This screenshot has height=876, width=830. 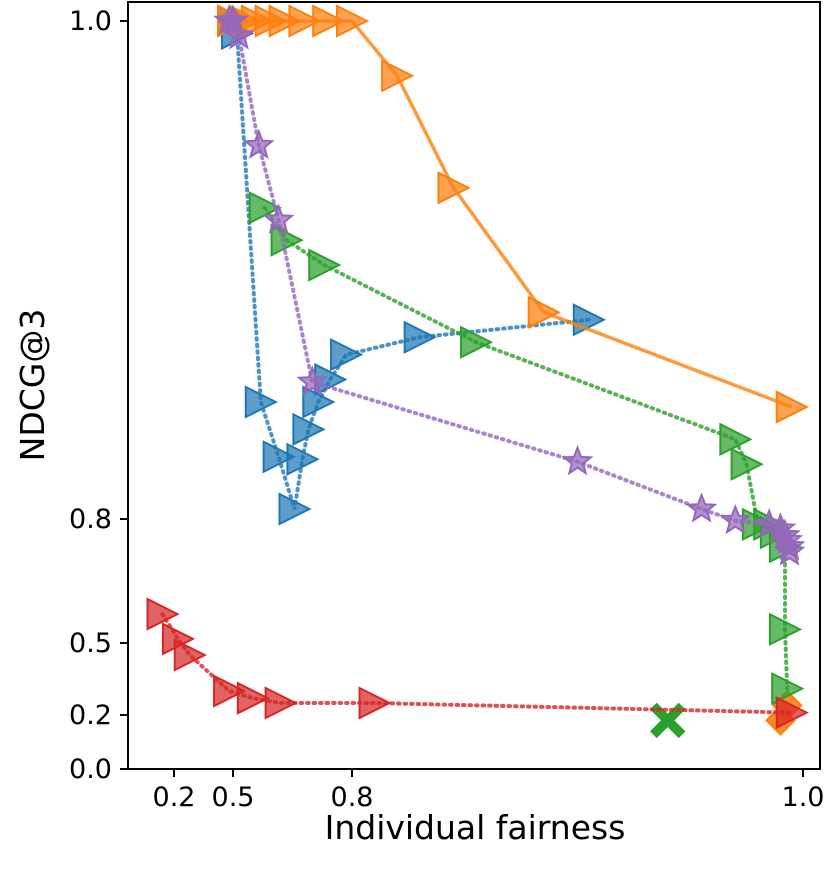 I want to click on y-tick-label: 0.8, so click(x=90, y=519).